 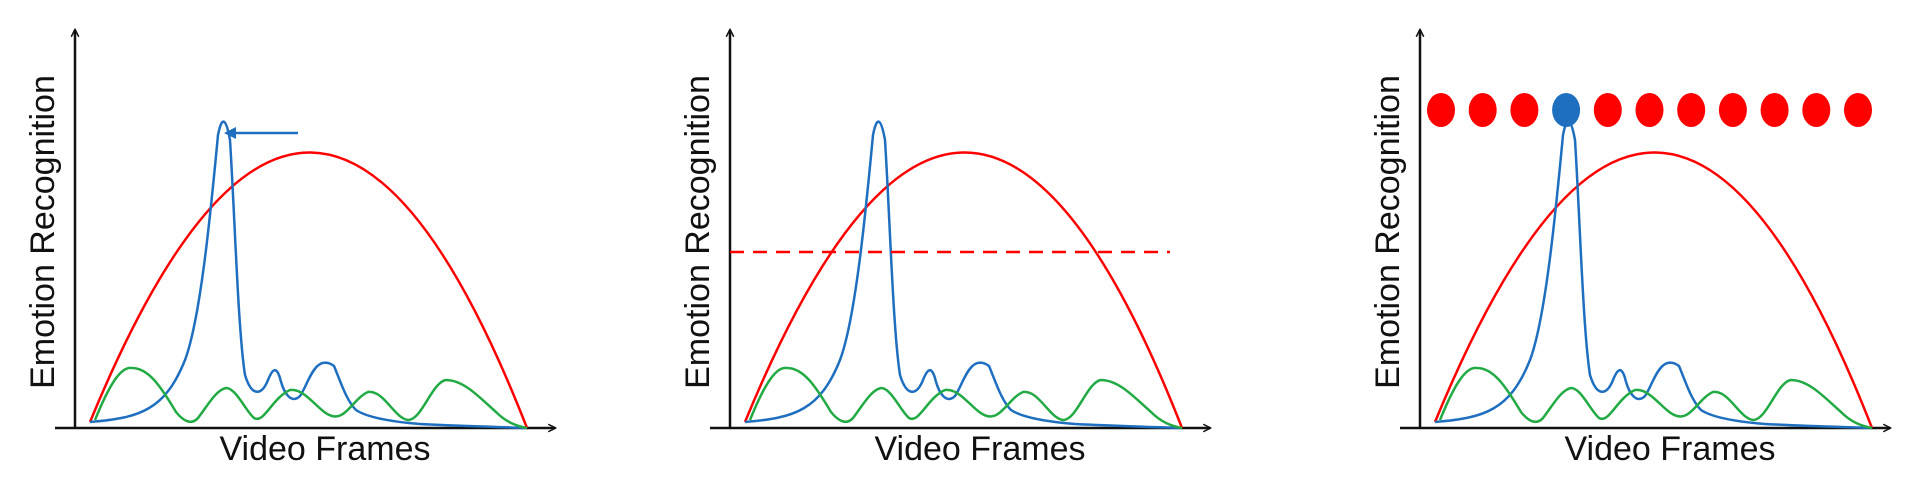 I want to click on frame-dot-selected, so click(x=1566, y=110).